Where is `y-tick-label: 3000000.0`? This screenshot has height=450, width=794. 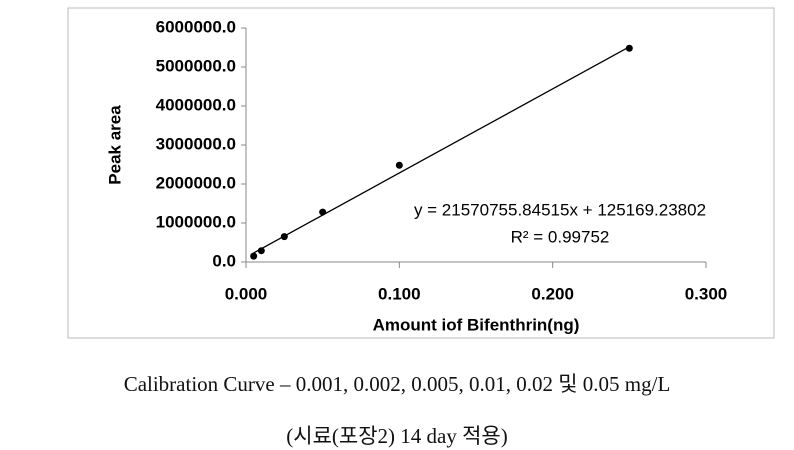
y-tick-label: 3000000.0 is located at coordinates (196, 143).